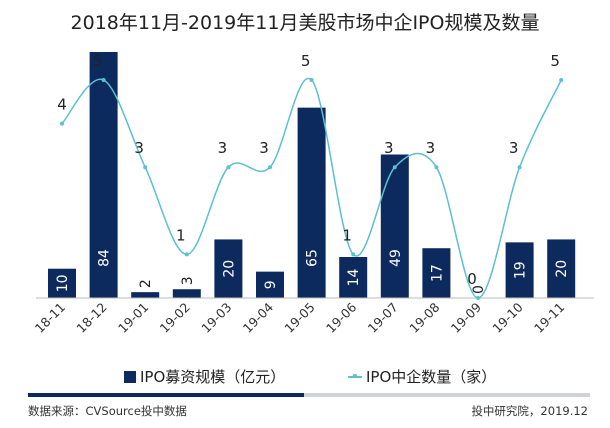 Image resolution: width=610 pixels, height=428 pixels. What do you see at coordinates (258, 317) in the screenshot?
I see `x-tick-label: 19-04` at bounding box center [258, 317].